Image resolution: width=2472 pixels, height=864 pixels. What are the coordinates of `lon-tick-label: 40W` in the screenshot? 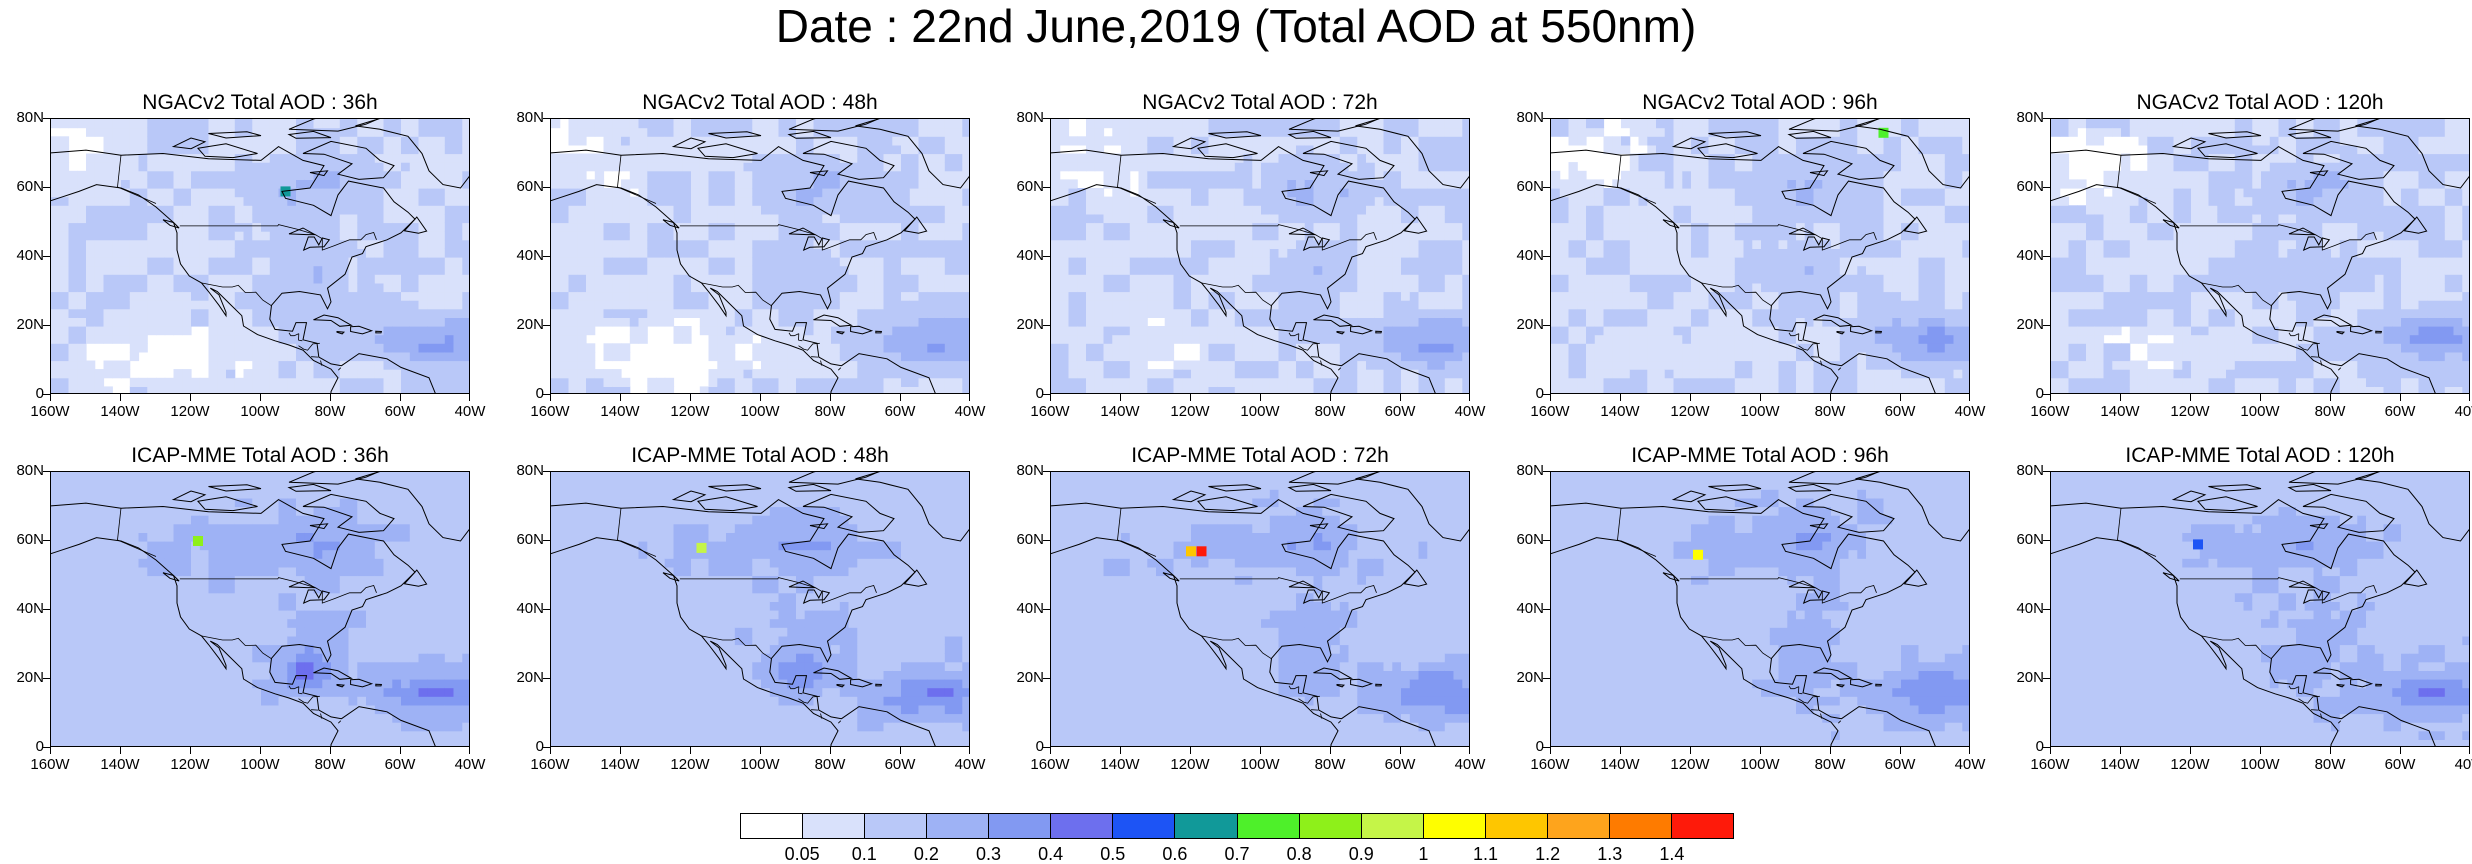 It's located at (470, 412).